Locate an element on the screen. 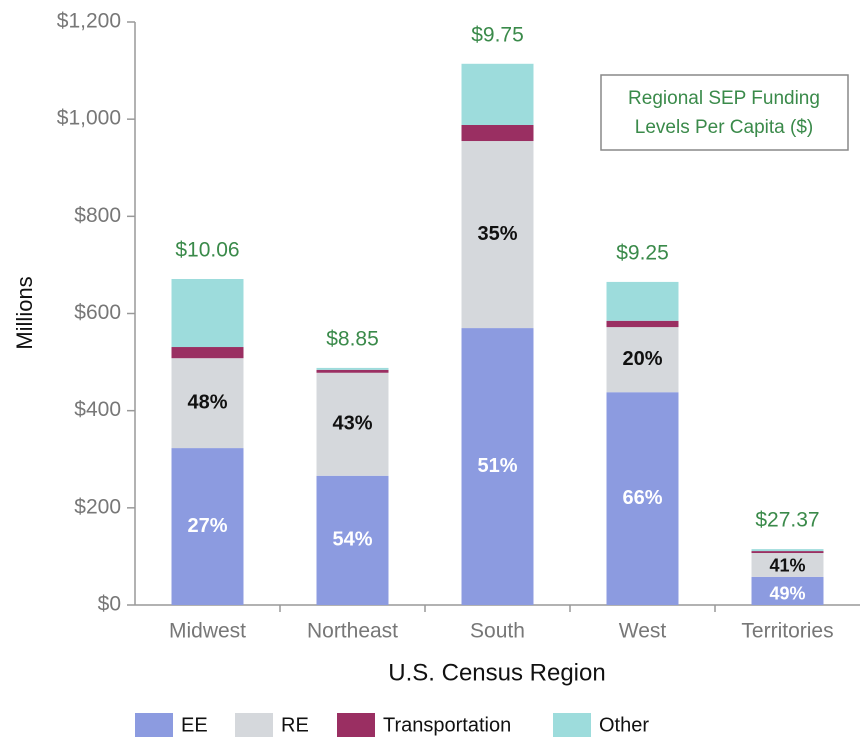 This screenshot has height=740, width=861. top-label: $9.25 is located at coordinates (642, 252).